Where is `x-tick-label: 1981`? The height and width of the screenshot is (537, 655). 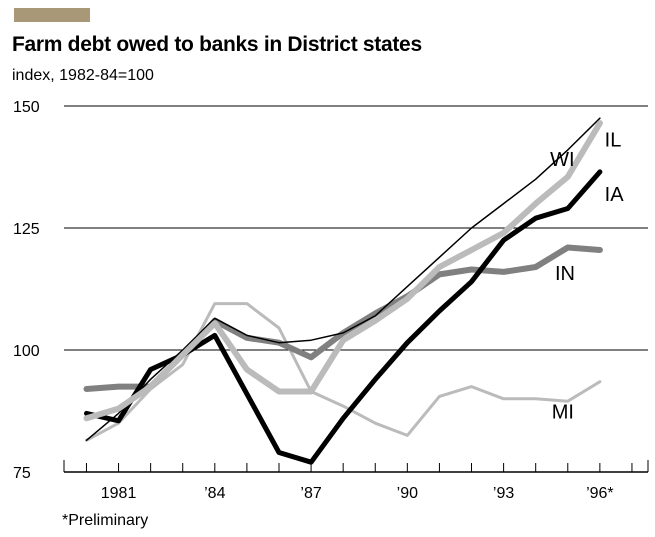 x-tick-label: 1981 is located at coordinates (119, 493).